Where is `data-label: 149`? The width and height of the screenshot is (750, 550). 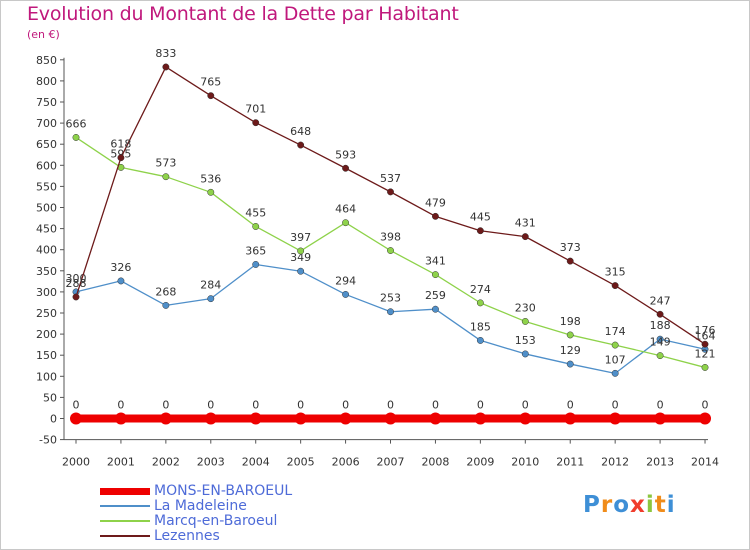
data-label: 149 is located at coordinates (660, 342).